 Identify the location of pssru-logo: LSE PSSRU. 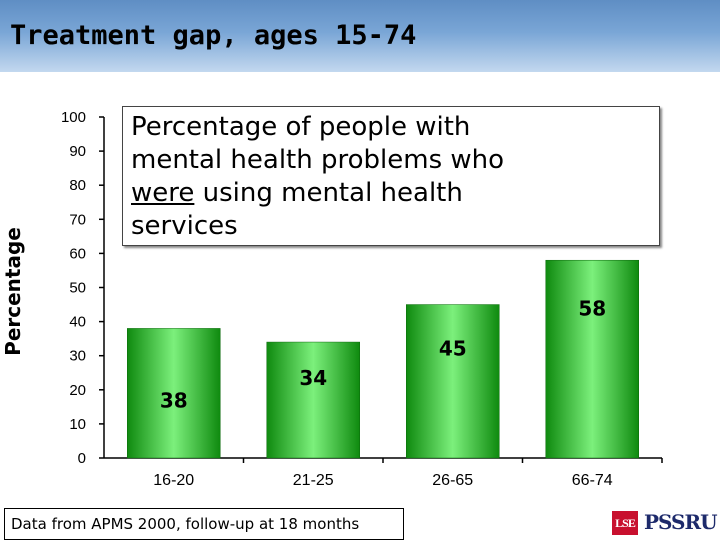
(666, 524).